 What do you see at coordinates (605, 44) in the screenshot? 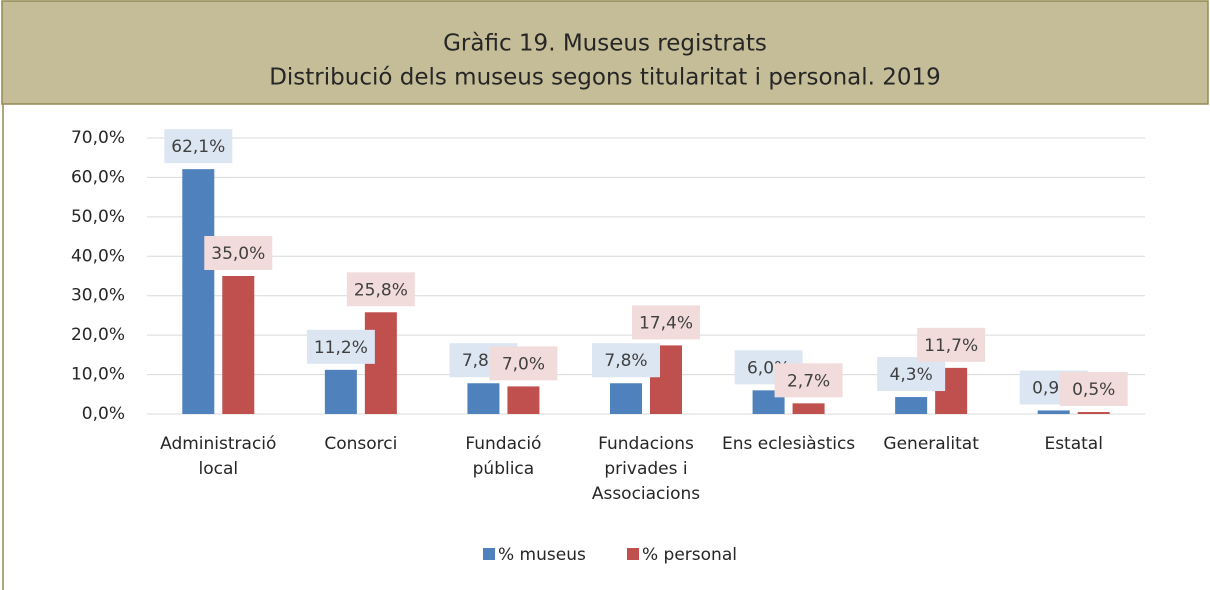
I see `chart-title: Gràfic 19. Museus registrats` at bounding box center [605, 44].